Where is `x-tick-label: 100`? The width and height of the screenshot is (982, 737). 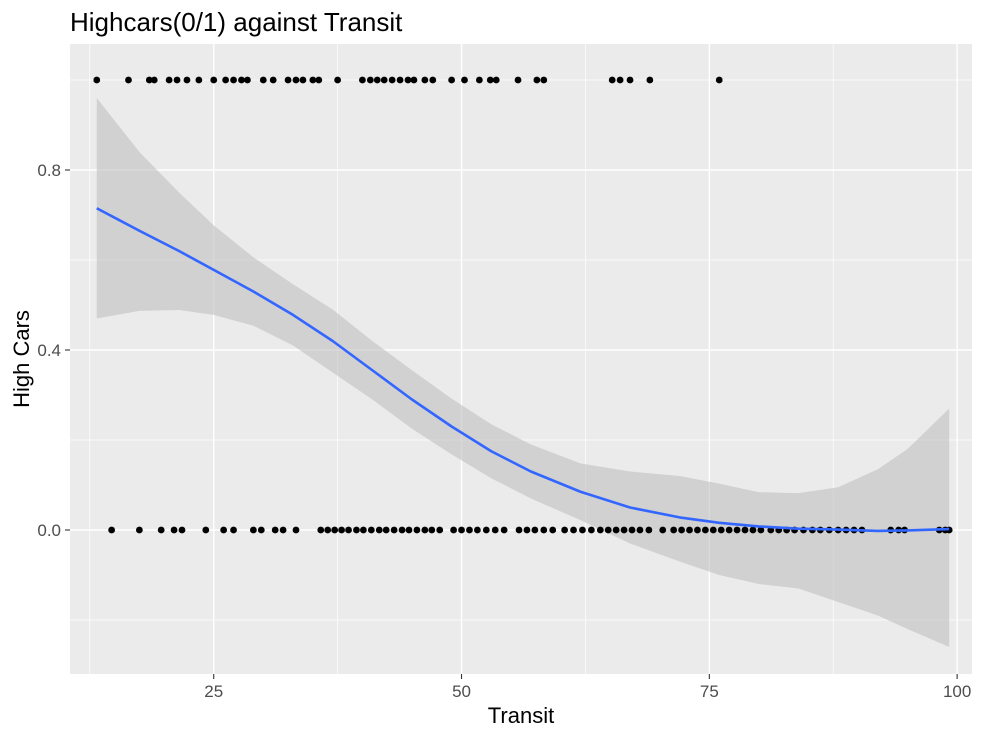
x-tick-label: 100 is located at coordinates (957, 691).